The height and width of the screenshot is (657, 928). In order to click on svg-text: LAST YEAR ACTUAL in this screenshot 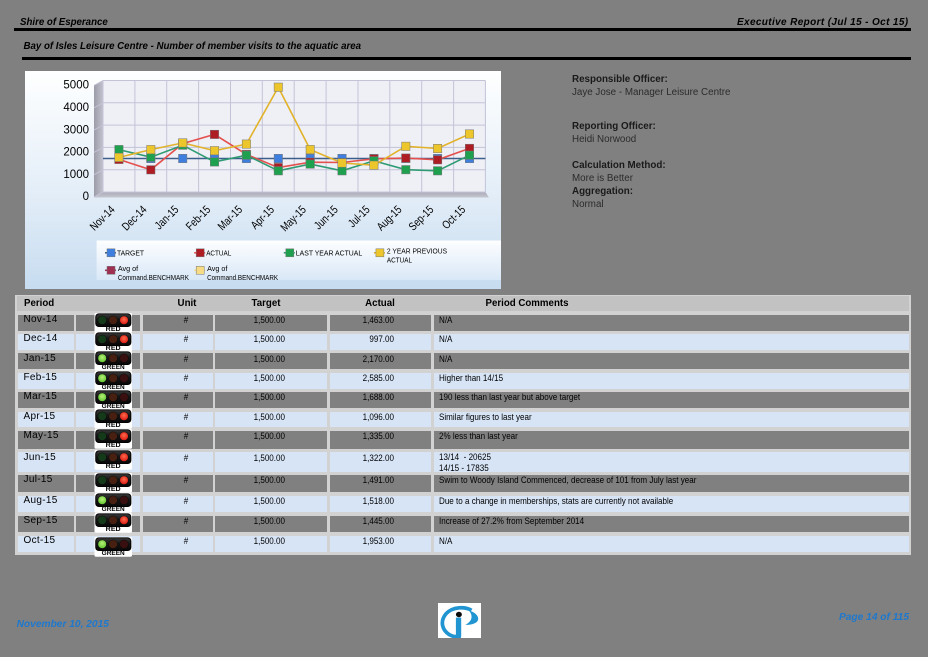, I will do `click(329, 252)`.